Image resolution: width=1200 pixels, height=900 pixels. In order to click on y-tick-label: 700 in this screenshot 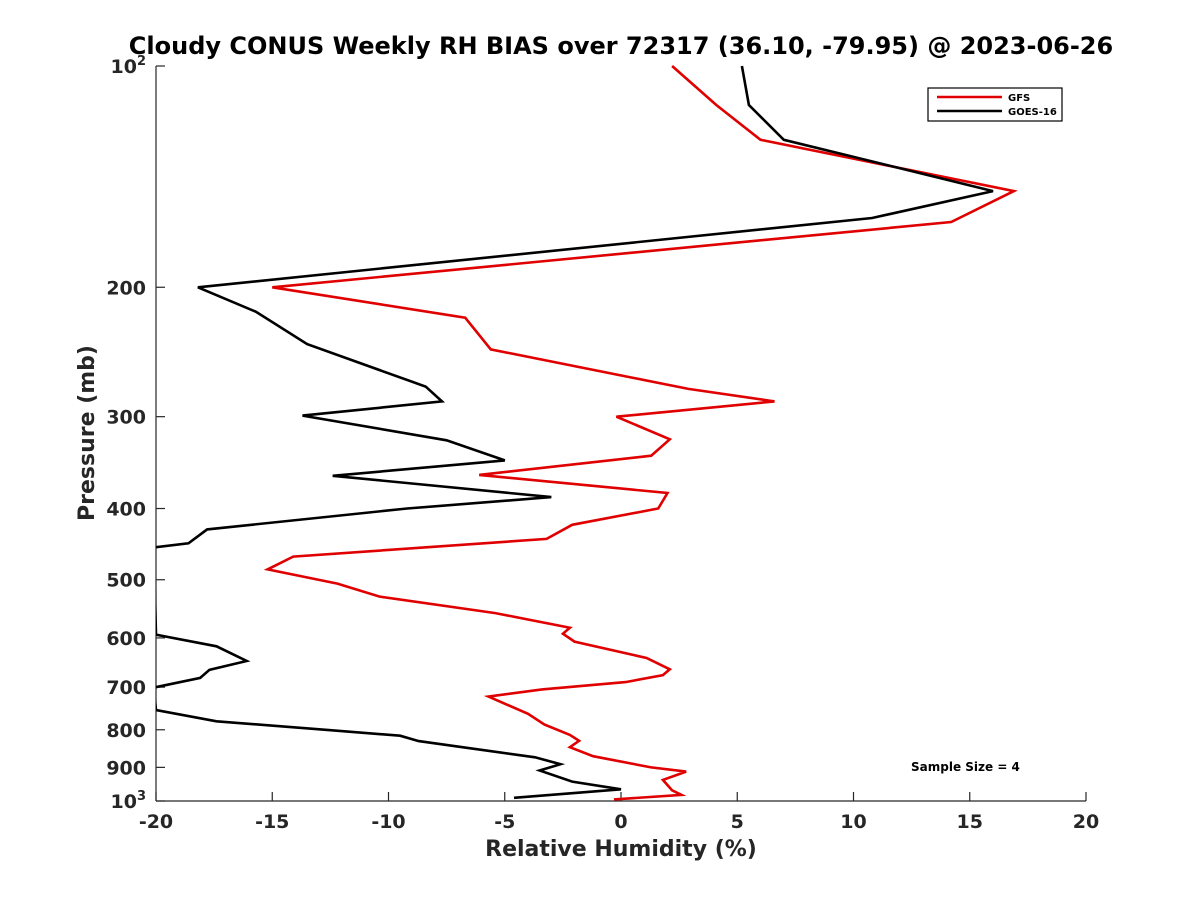, I will do `click(126, 688)`.